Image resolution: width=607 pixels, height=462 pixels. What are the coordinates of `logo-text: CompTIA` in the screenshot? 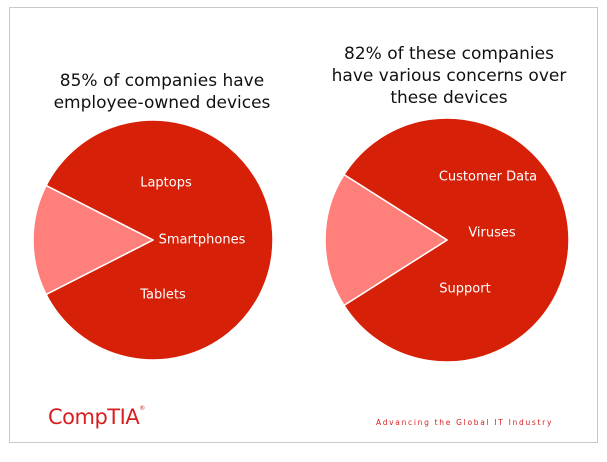 It's located at (94, 417).